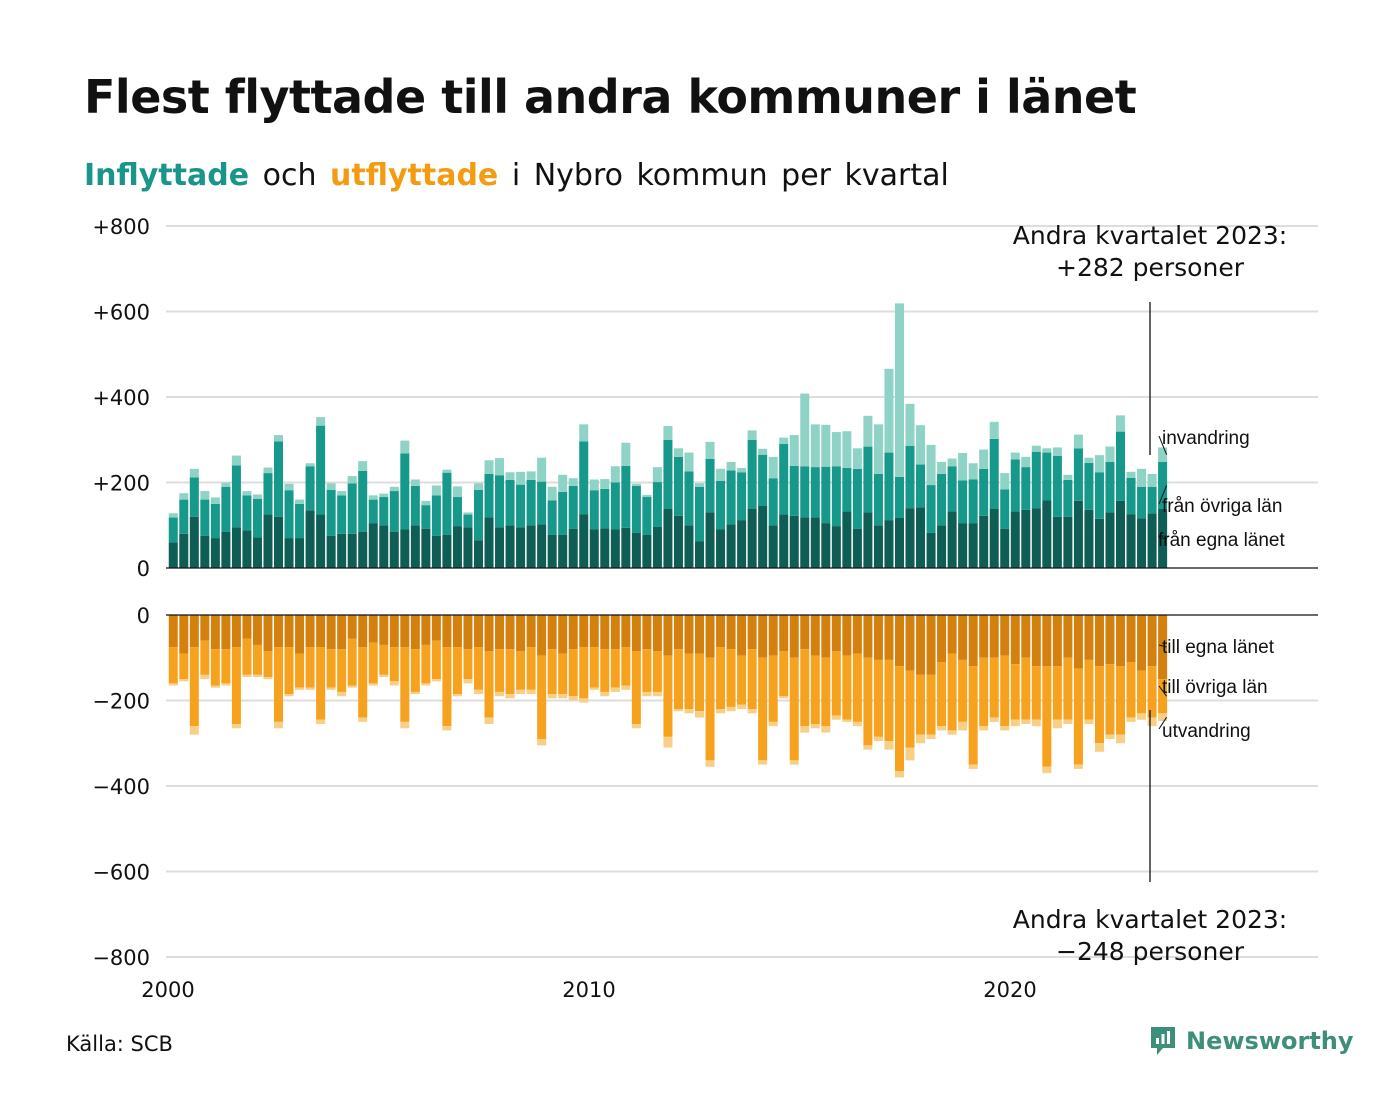 The width and height of the screenshot is (1400, 1120). Describe the element at coordinates (1163, 495) in the screenshot. I see `leader-in` at that location.